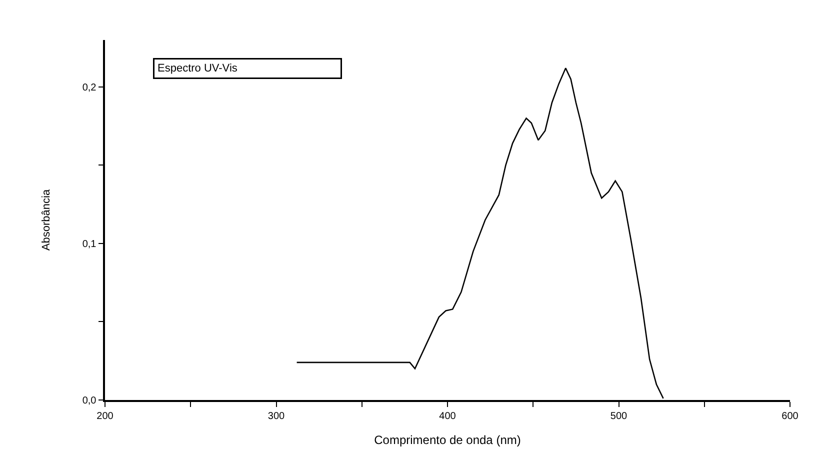 The image size is (813, 456). Describe the element at coordinates (447, 440) in the screenshot. I see `x-axis-title: Comprimento de onda (nm)` at that location.